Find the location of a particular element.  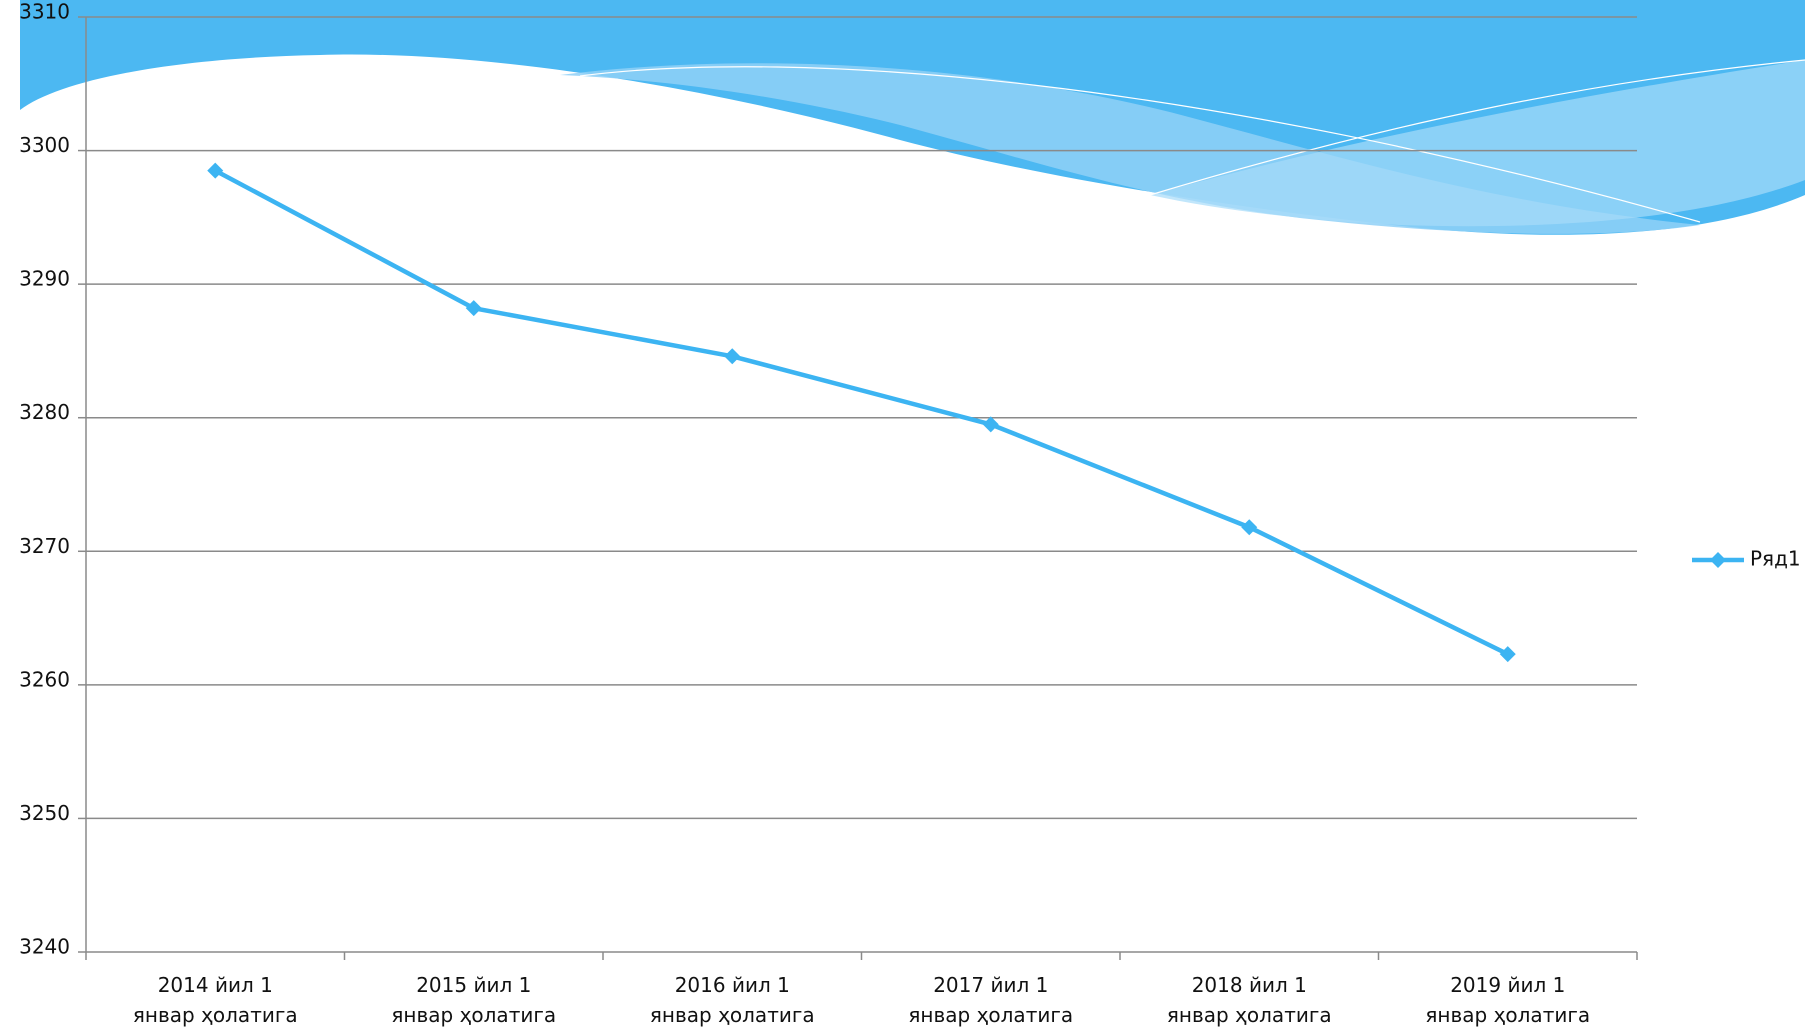

y-tick-label: 3260 is located at coordinates (44, 679).